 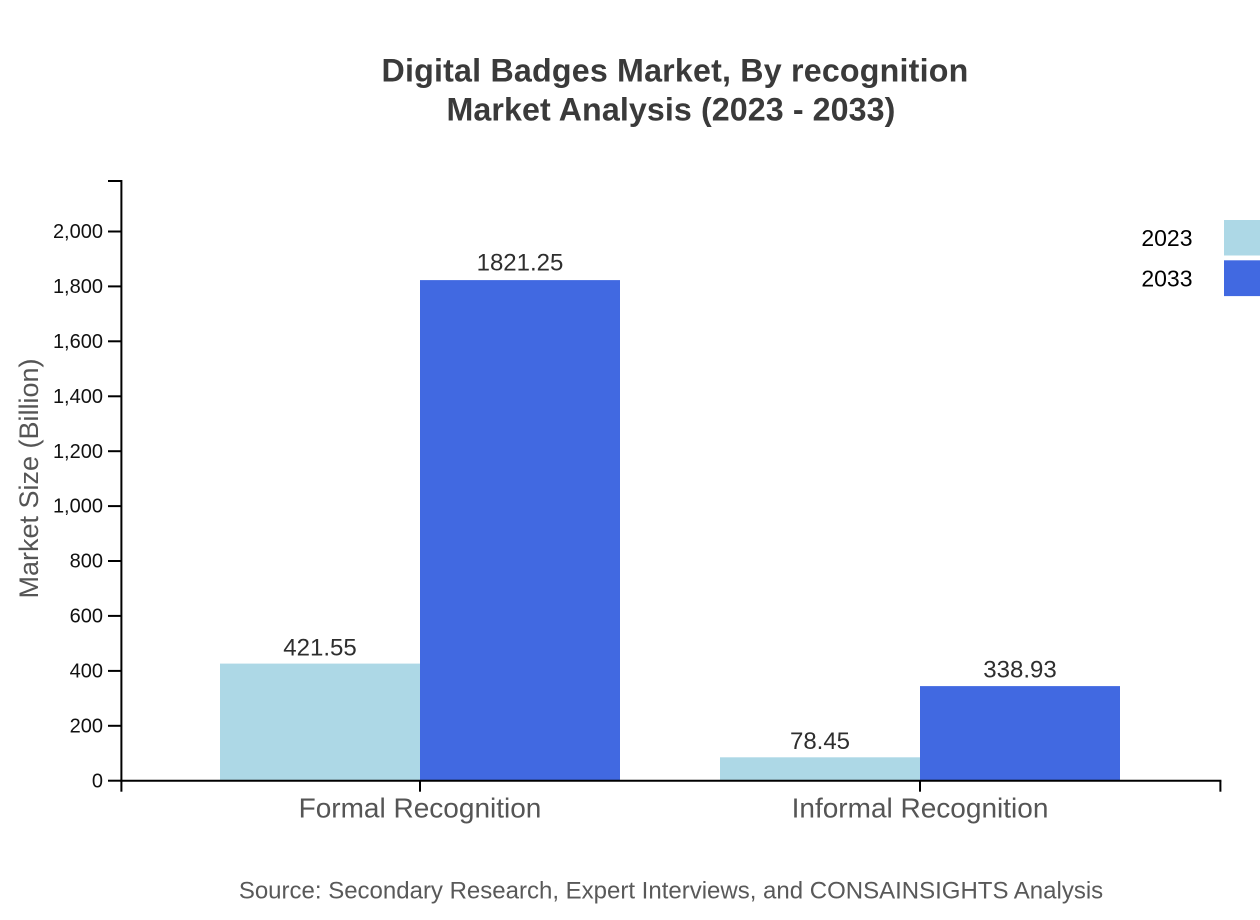 What do you see at coordinates (78, 342) in the screenshot?
I see `svg-text: 1,600` at bounding box center [78, 342].